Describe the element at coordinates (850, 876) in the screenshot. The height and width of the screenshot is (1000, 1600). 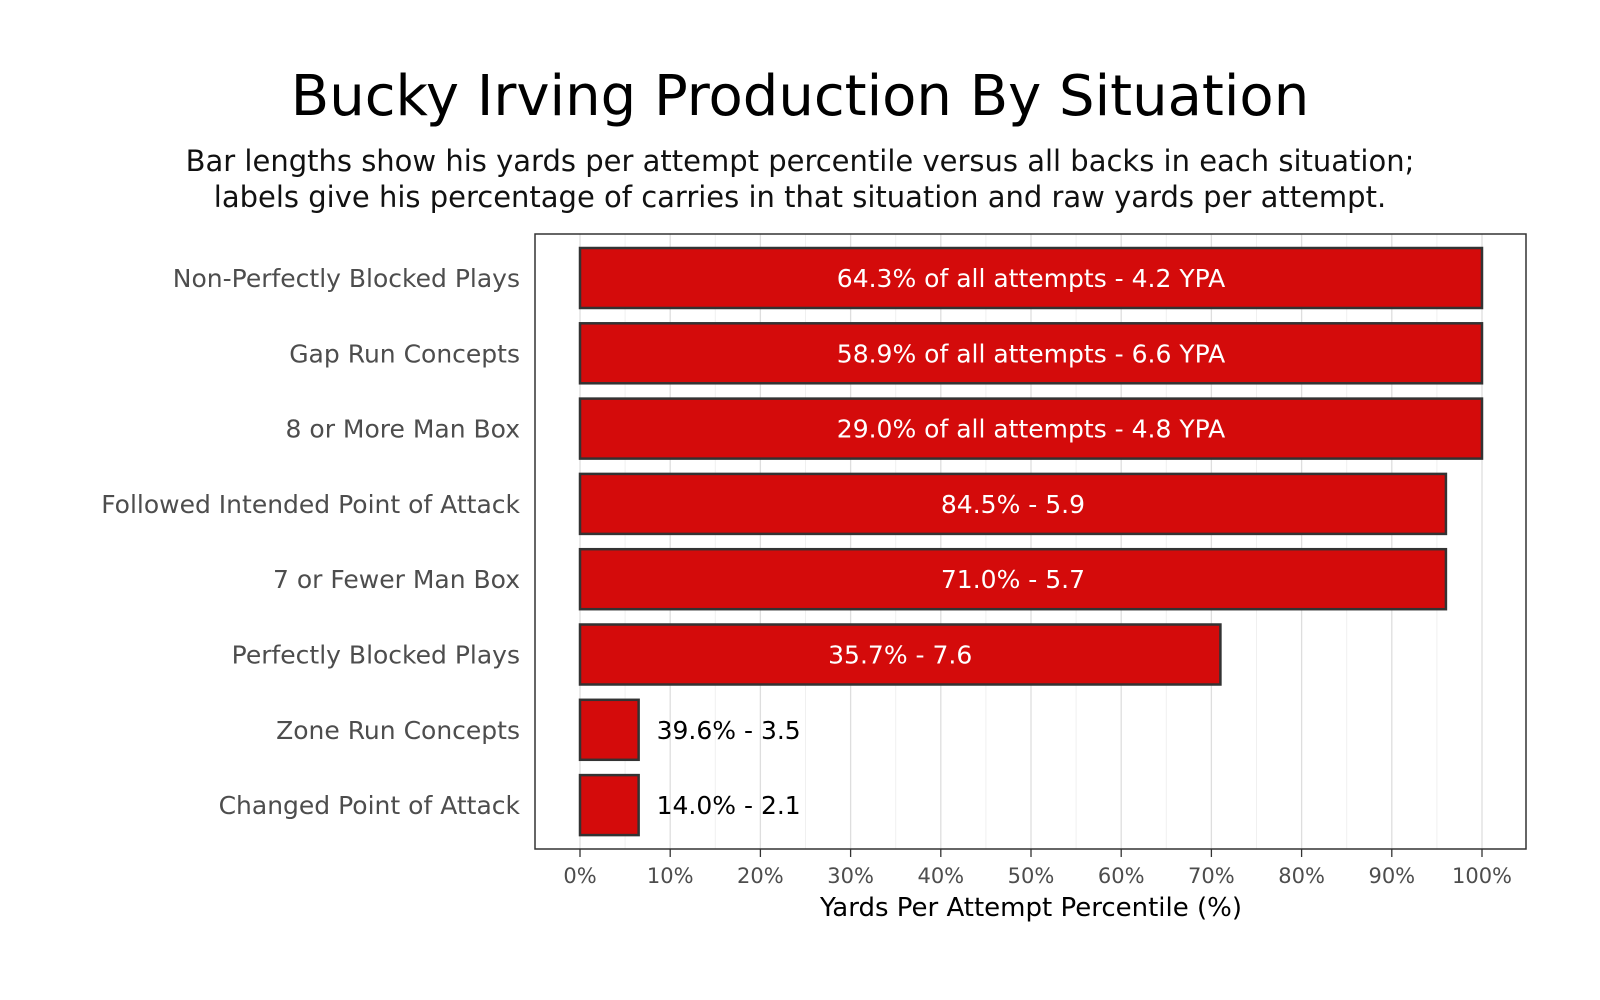
I see `x-tick-label: 30%` at that location.